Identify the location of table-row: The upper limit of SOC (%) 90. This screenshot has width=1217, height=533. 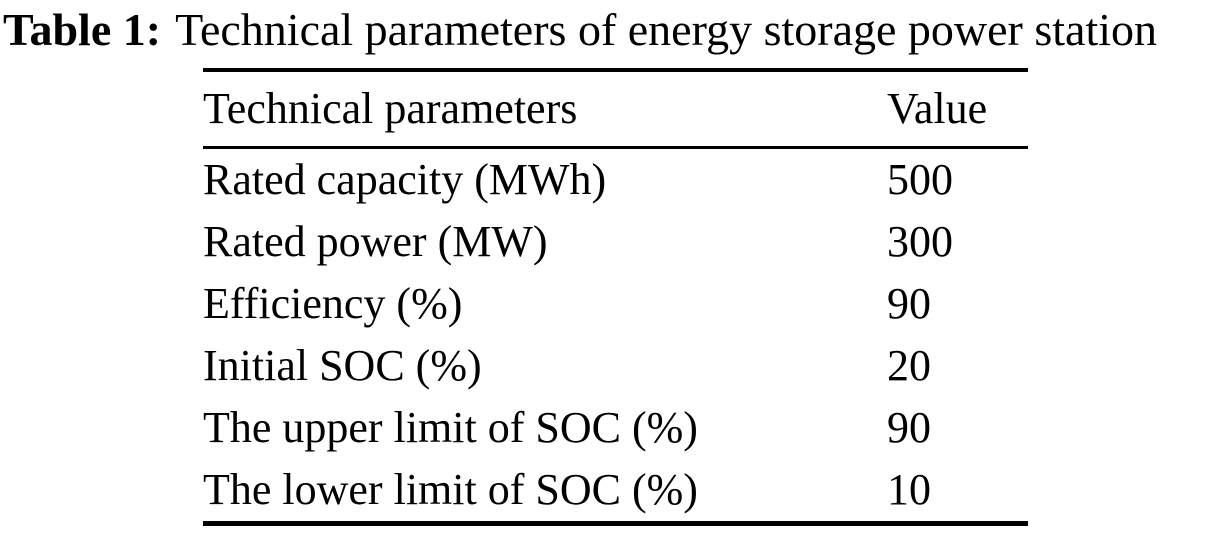
(615, 428).